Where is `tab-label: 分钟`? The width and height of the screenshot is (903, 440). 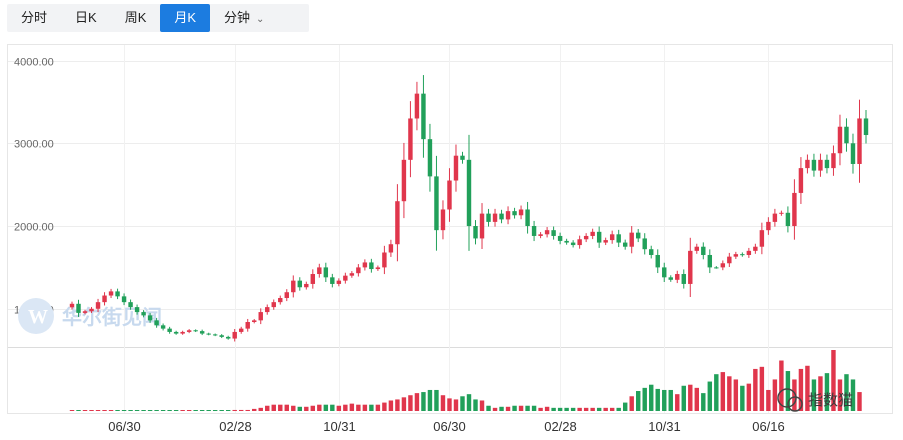 tab-label: 分钟 is located at coordinates (237, 17).